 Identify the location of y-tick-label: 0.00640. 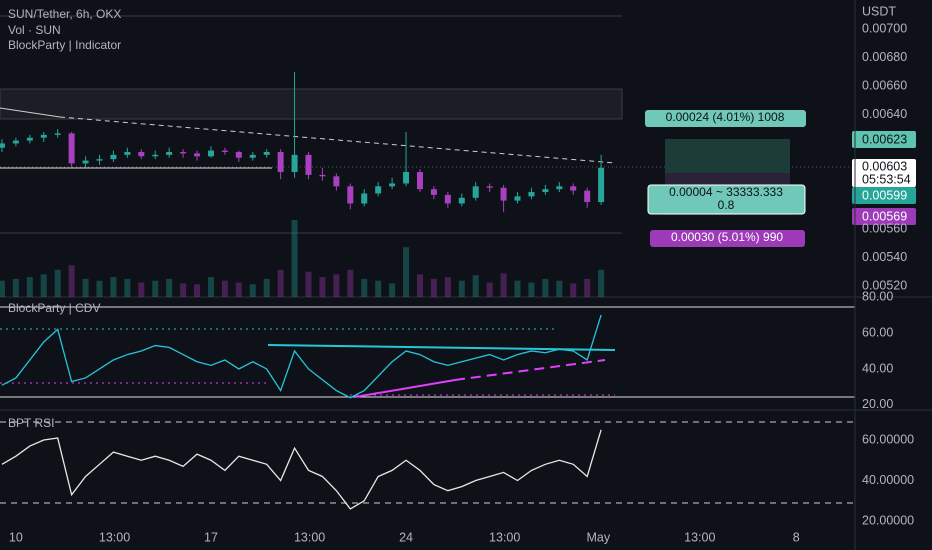
(884, 114).